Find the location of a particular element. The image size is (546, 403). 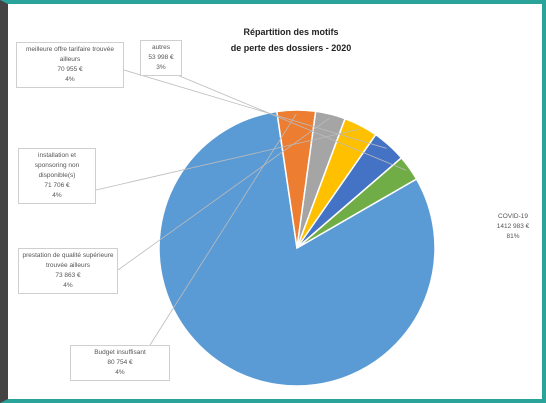

label-budget: Budget insuffisant 80 754 € 4% is located at coordinates (120, 363).